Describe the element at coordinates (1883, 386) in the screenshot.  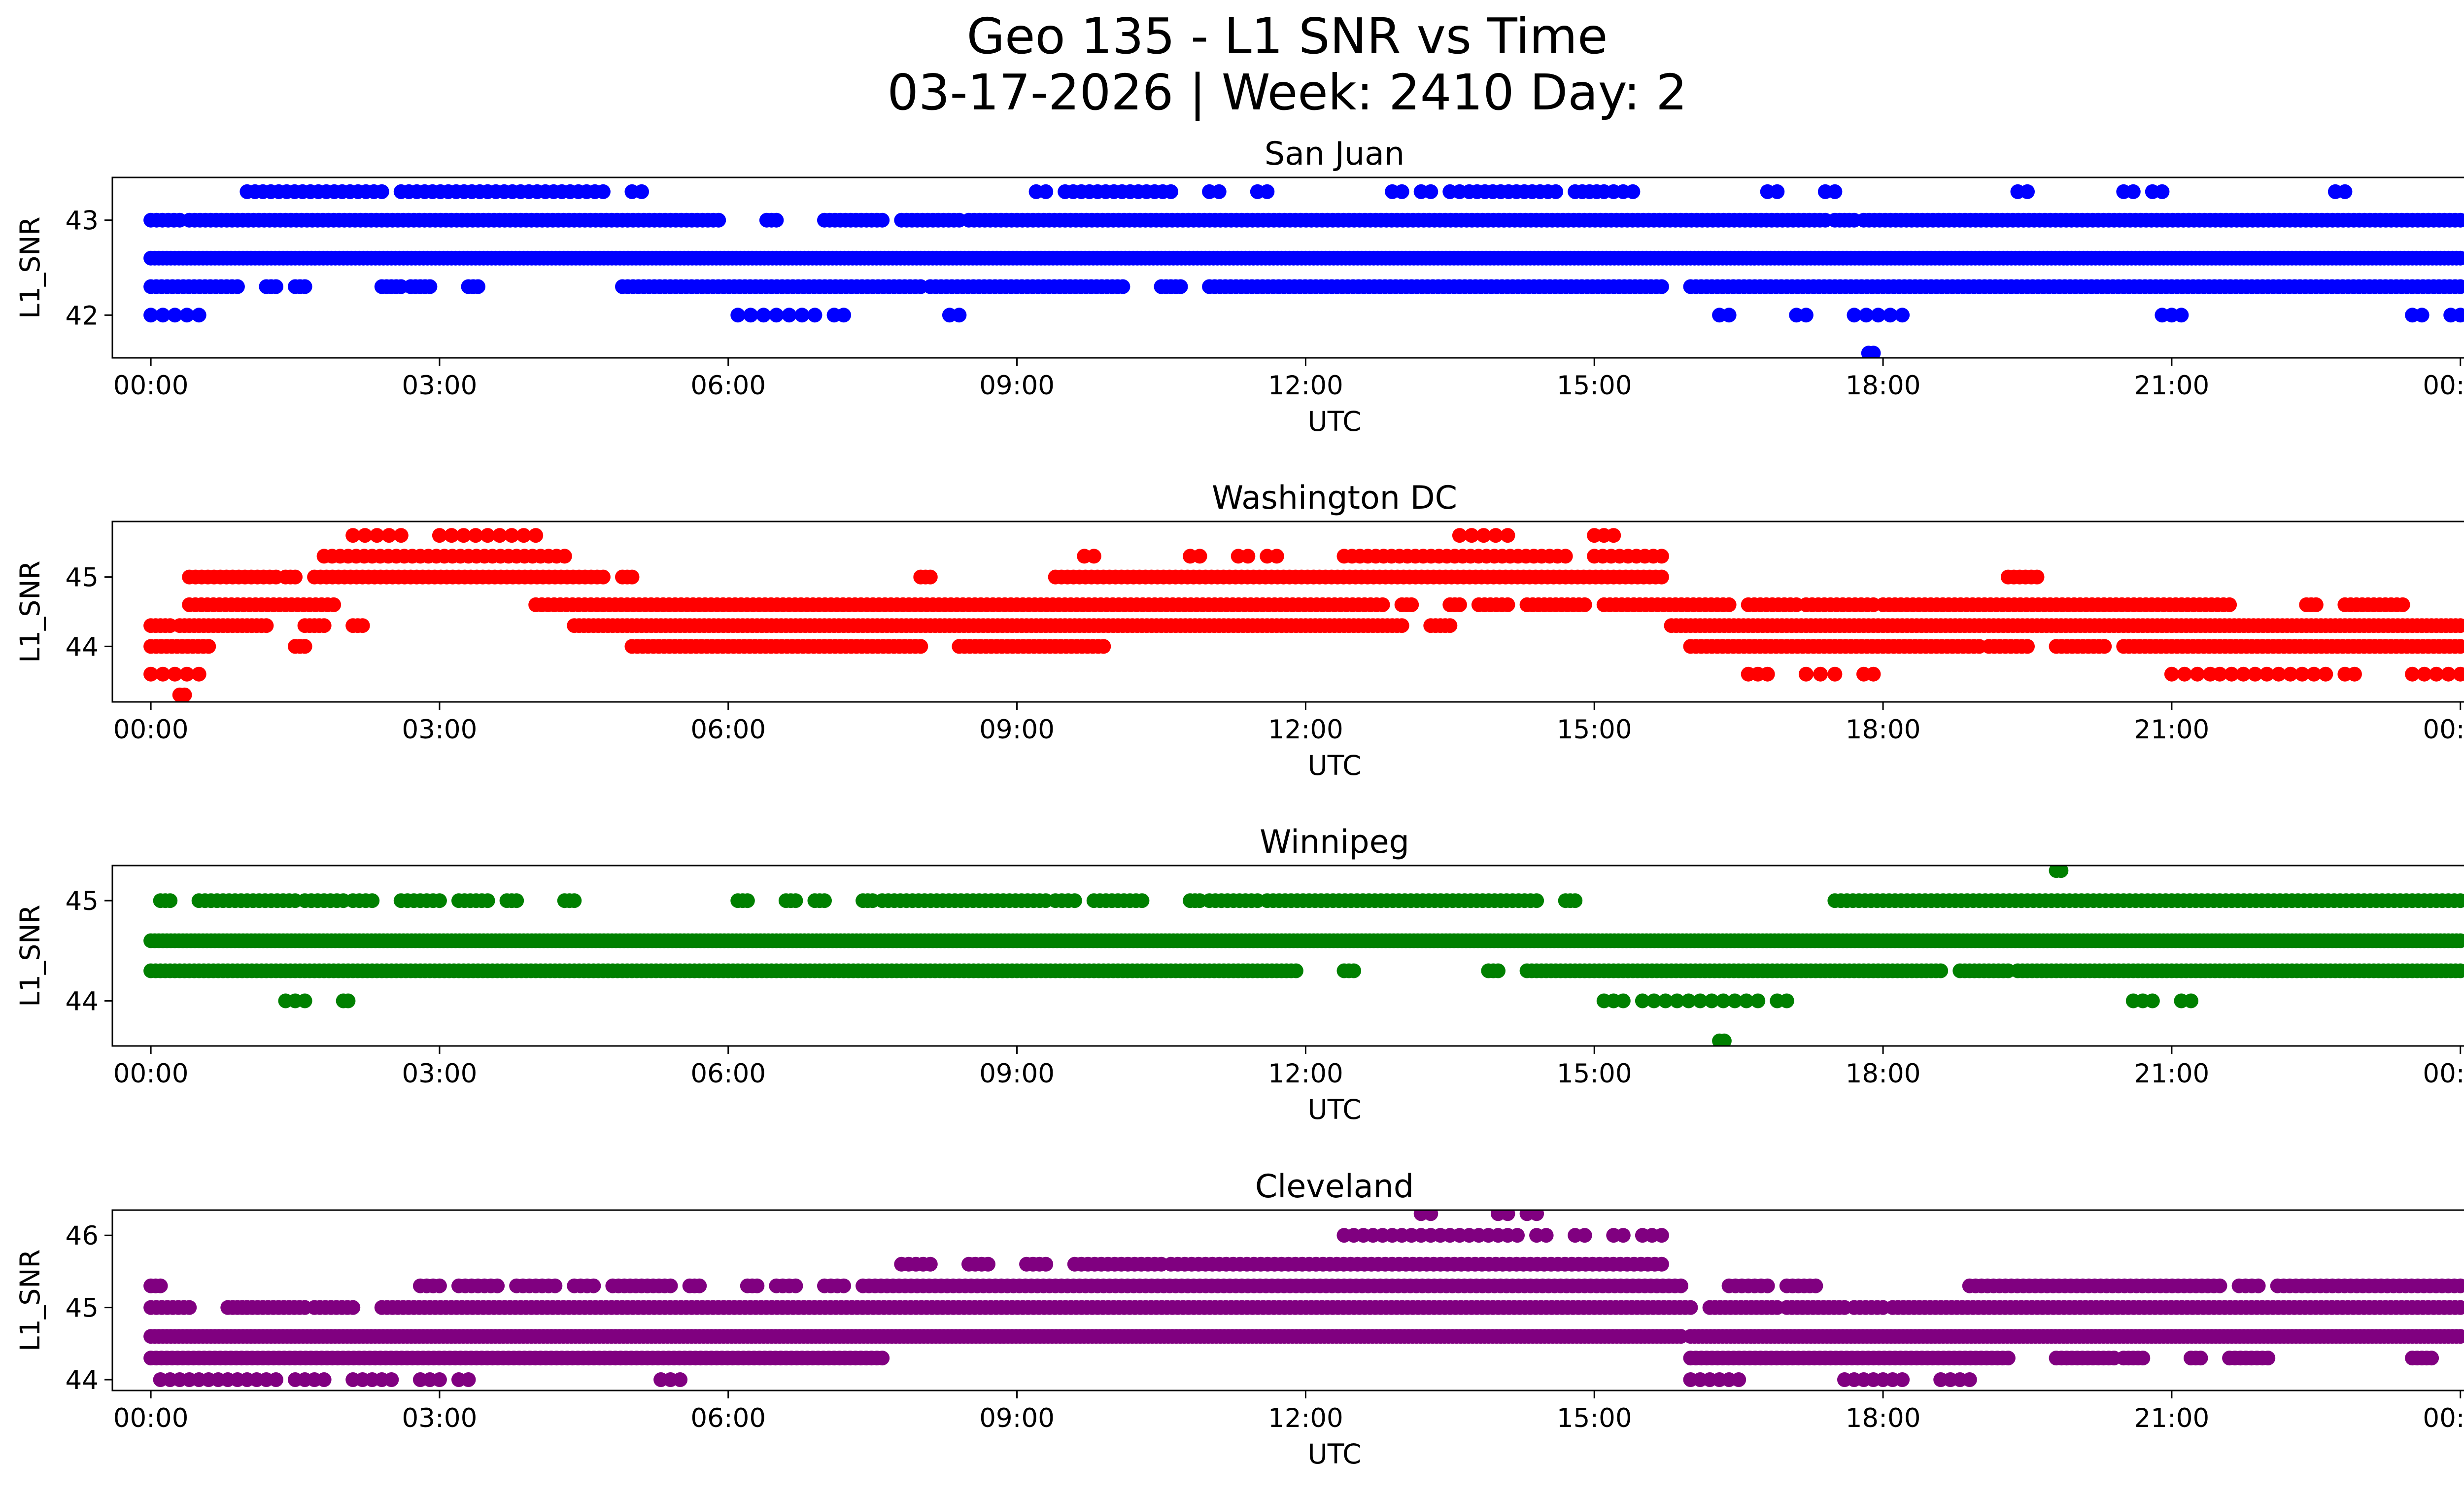
I see `x-tick-label: 18:00` at that location.